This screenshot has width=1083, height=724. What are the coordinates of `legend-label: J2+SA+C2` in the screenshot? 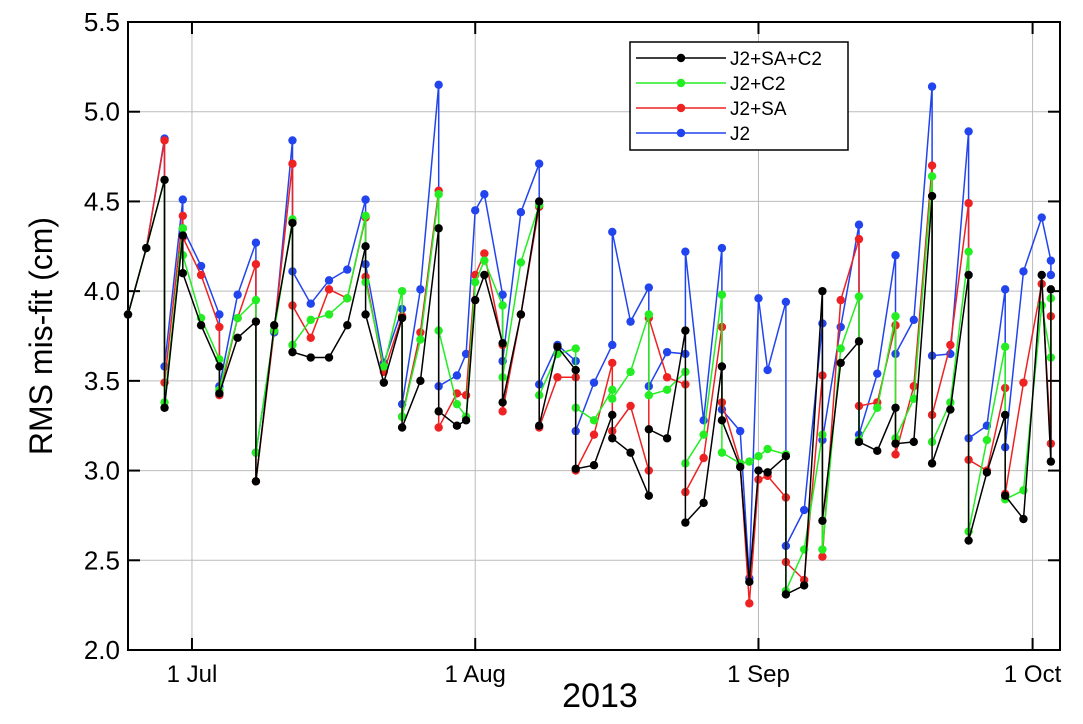 It's located at (776, 59).